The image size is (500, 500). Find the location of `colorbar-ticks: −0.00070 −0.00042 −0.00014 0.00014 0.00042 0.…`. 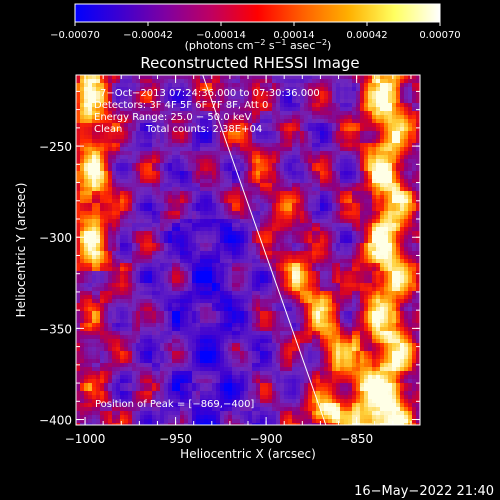

colorbar-ticks: −0.00070 −0.00042 −0.00014 0.00014 0.00042 0.… is located at coordinates (255, 31).